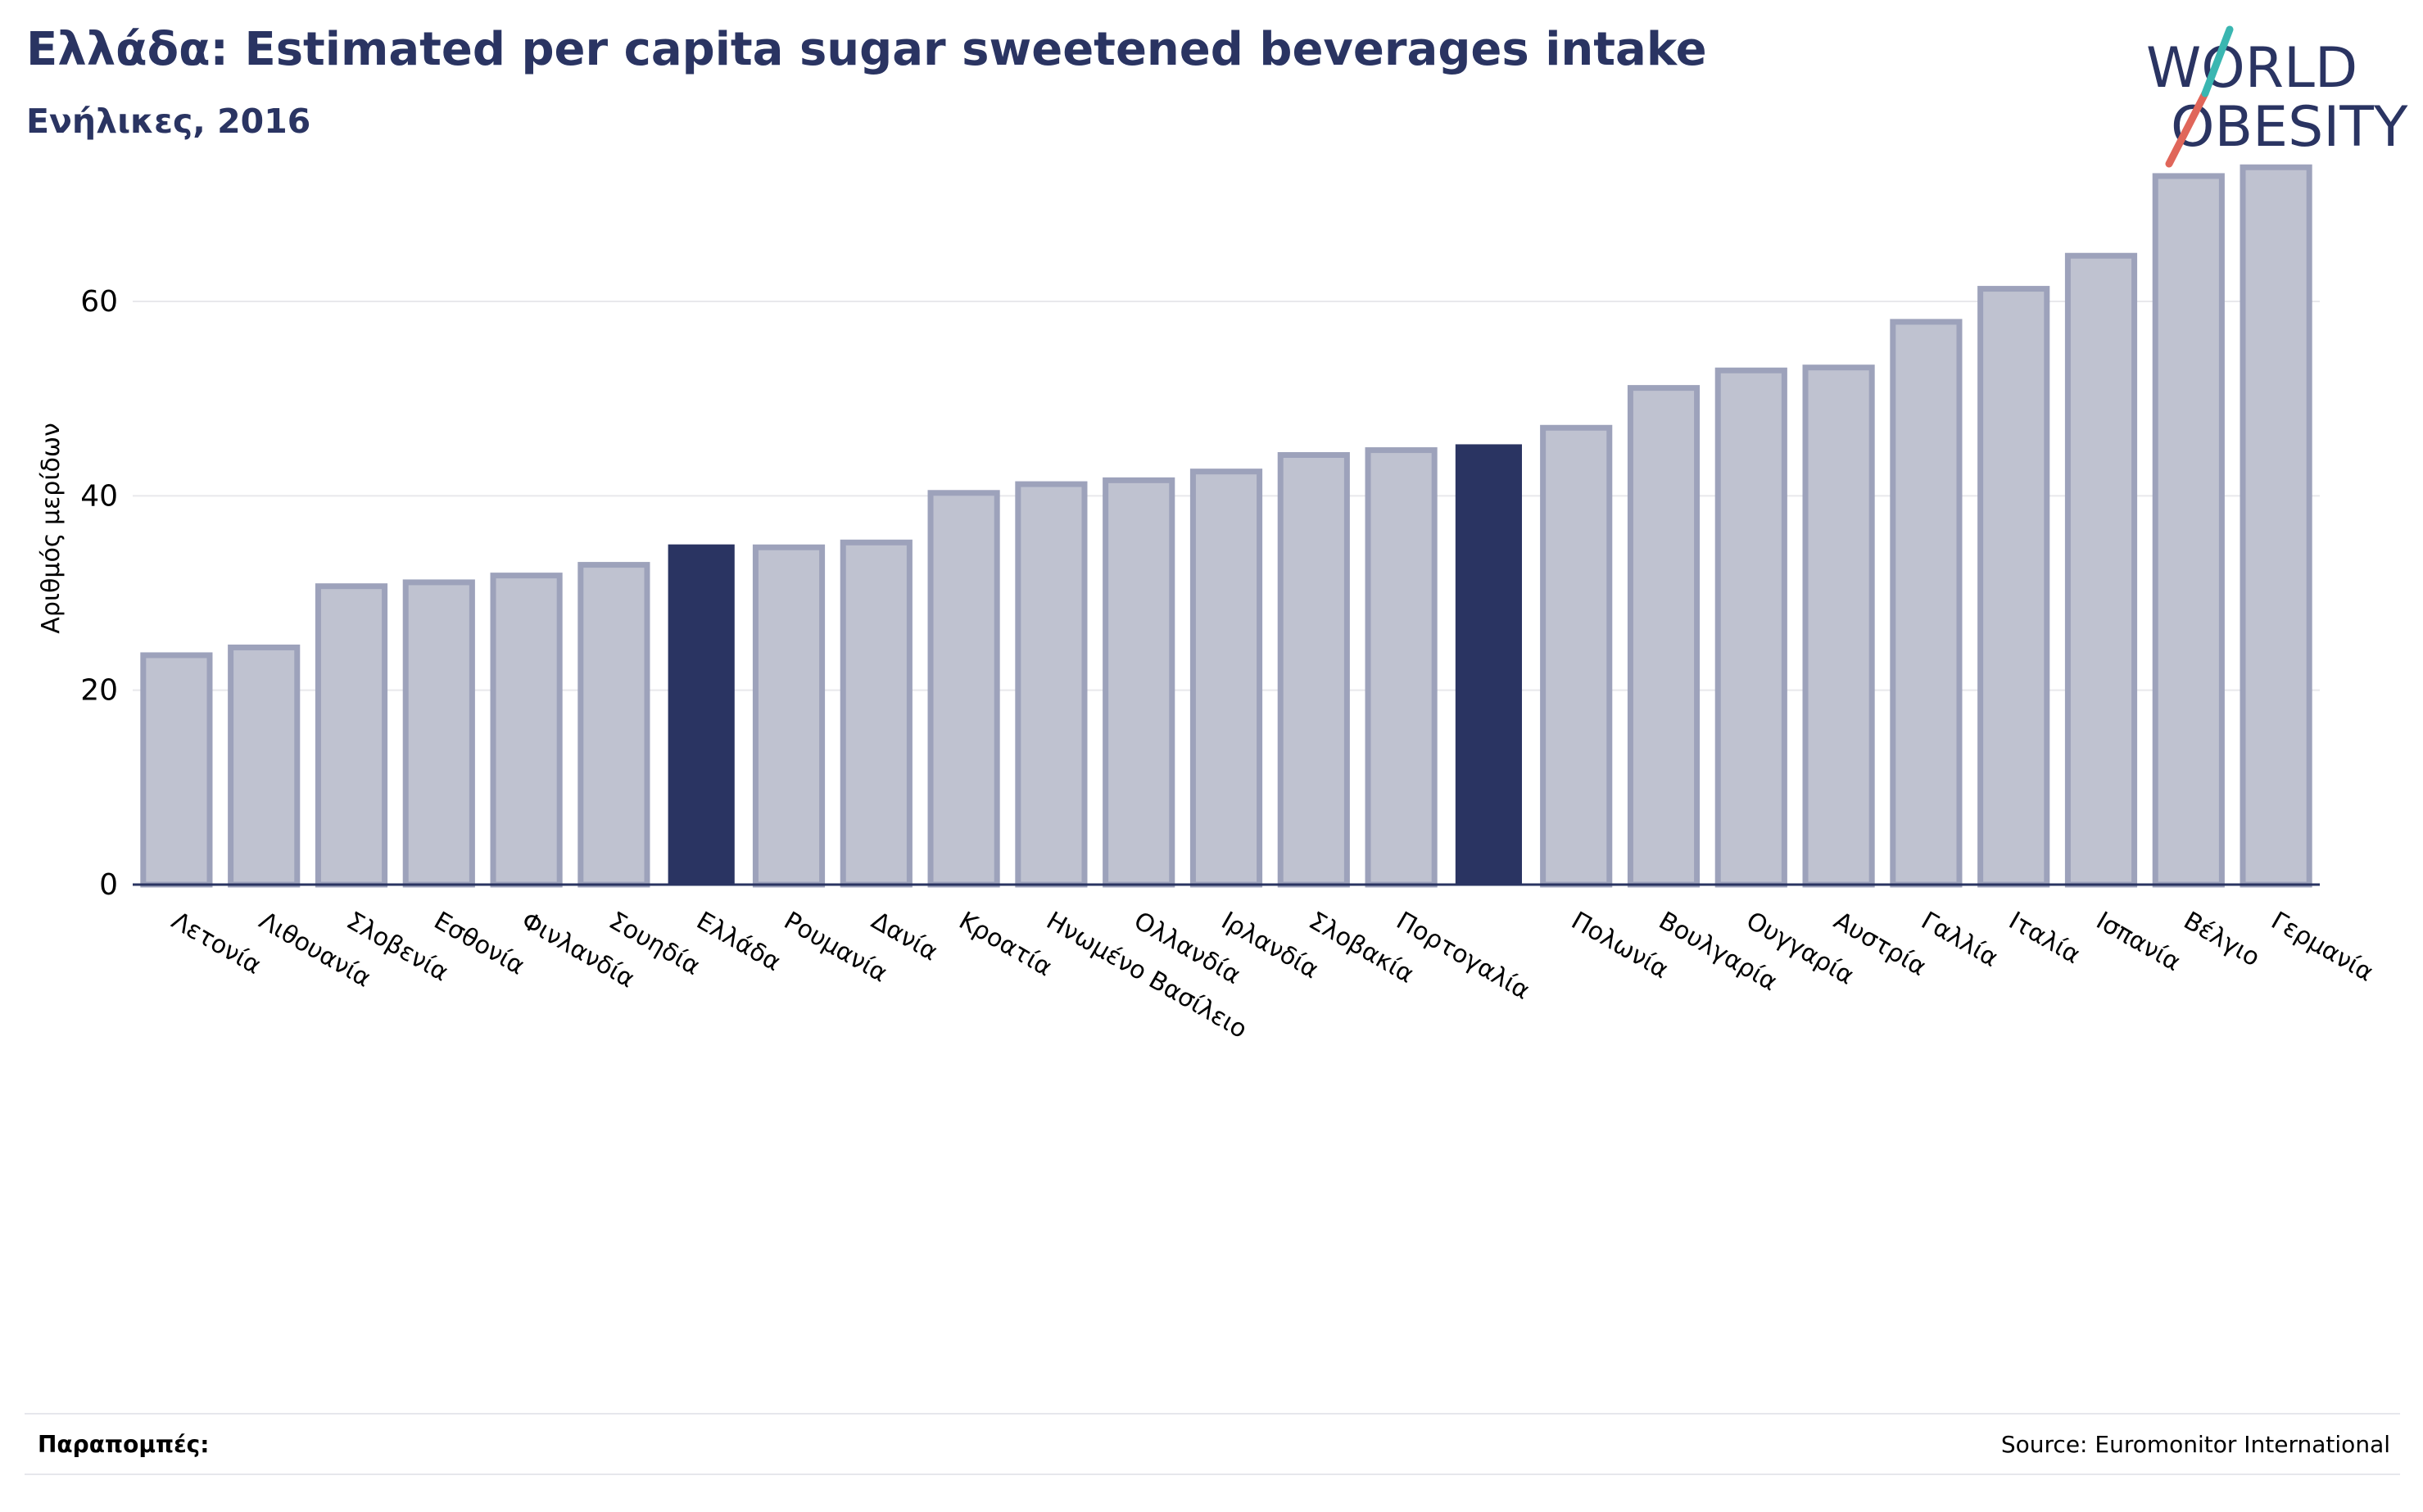 Image resolution: width=2423 pixels, height=1512 pixels. I want to click on source-note: Source: Euromonitor International, so click(2195, 1445).